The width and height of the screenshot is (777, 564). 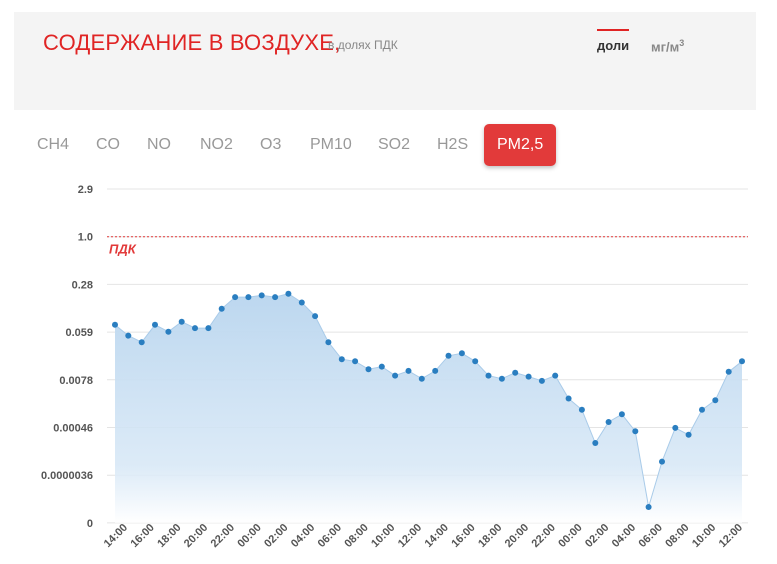 I want to click on tab-pm10: PM10, so click(x=331, y=144).